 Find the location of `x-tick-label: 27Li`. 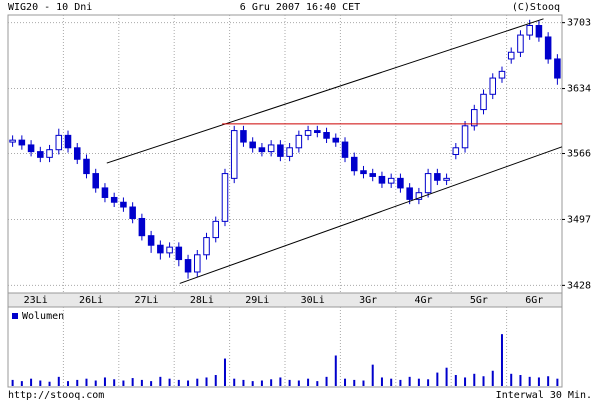

x-tick-label: 27Li is located at coordinates (146, 300).